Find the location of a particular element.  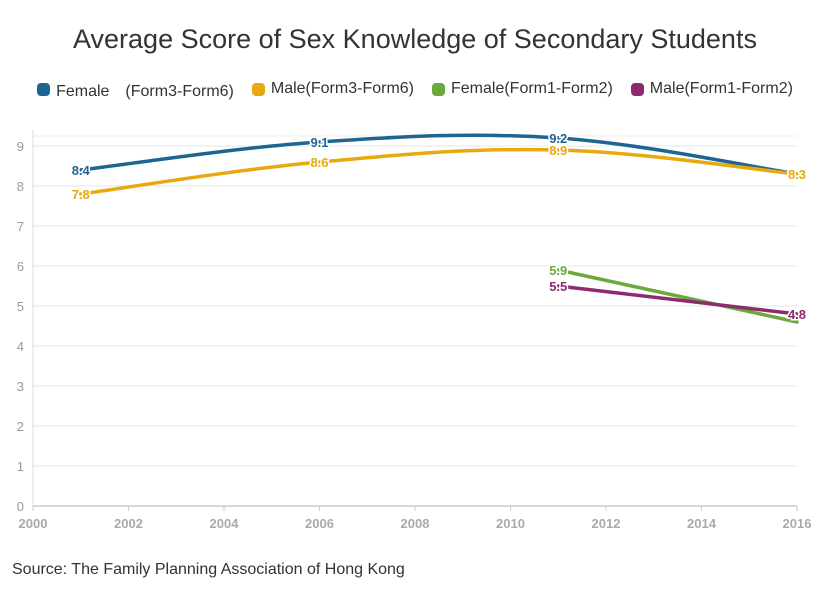

legend-label: Male(Form1-Form2) is located at coordinates (721, 88).